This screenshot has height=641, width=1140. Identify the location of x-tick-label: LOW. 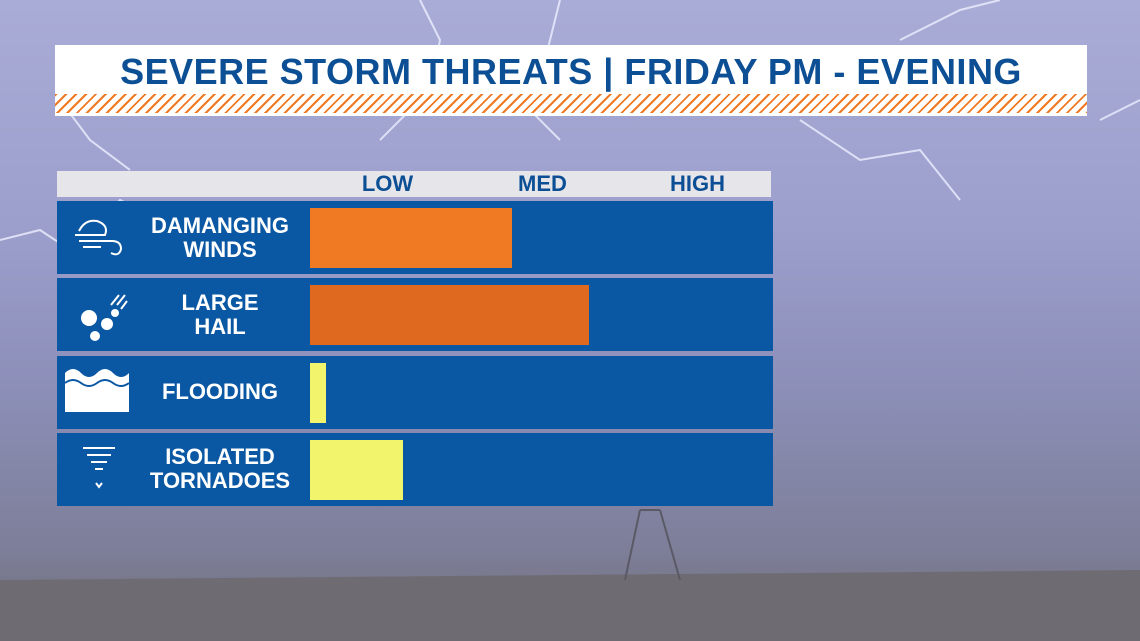
(387, 183).